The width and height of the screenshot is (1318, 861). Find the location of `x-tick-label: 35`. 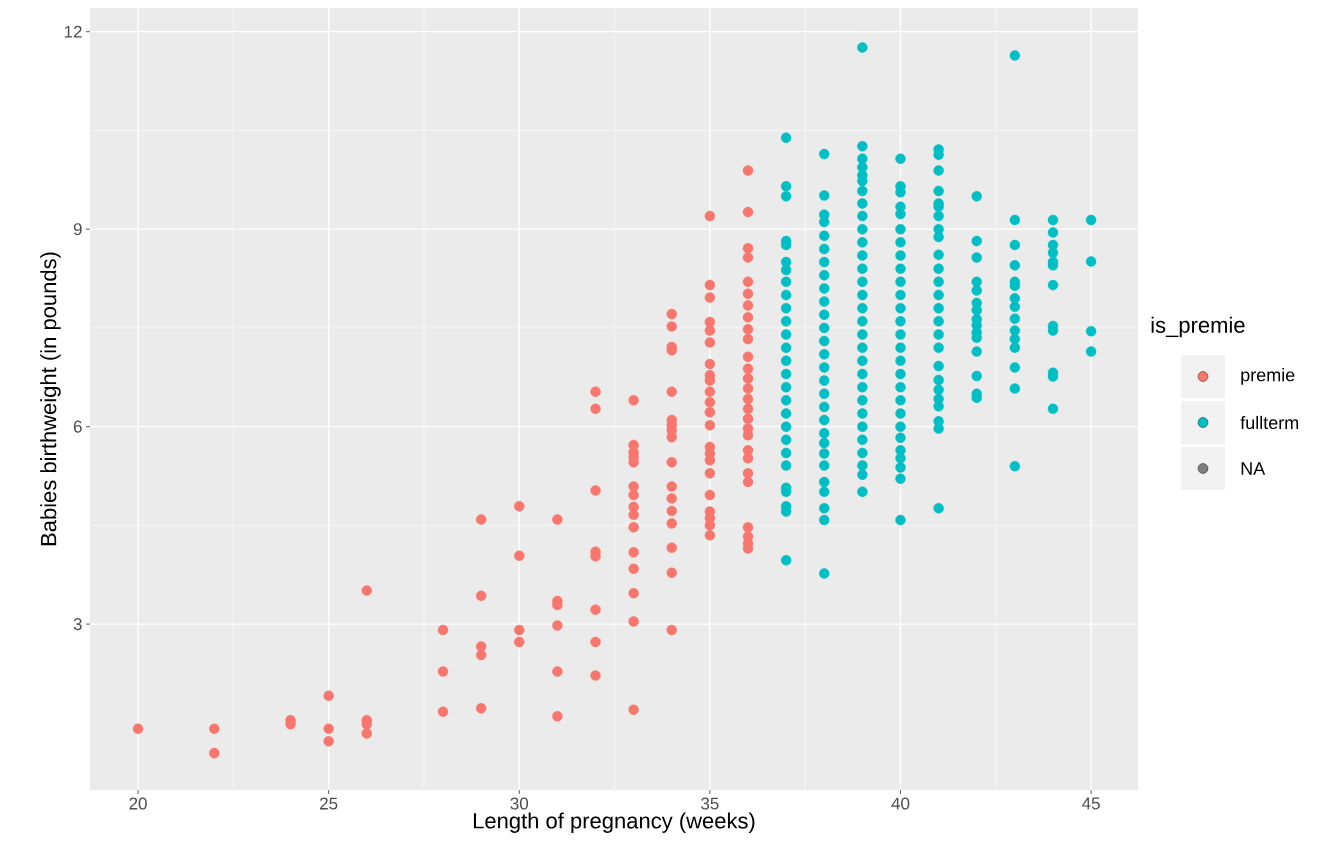

x-tick-label: 35 is located at coordinates (710, 803).